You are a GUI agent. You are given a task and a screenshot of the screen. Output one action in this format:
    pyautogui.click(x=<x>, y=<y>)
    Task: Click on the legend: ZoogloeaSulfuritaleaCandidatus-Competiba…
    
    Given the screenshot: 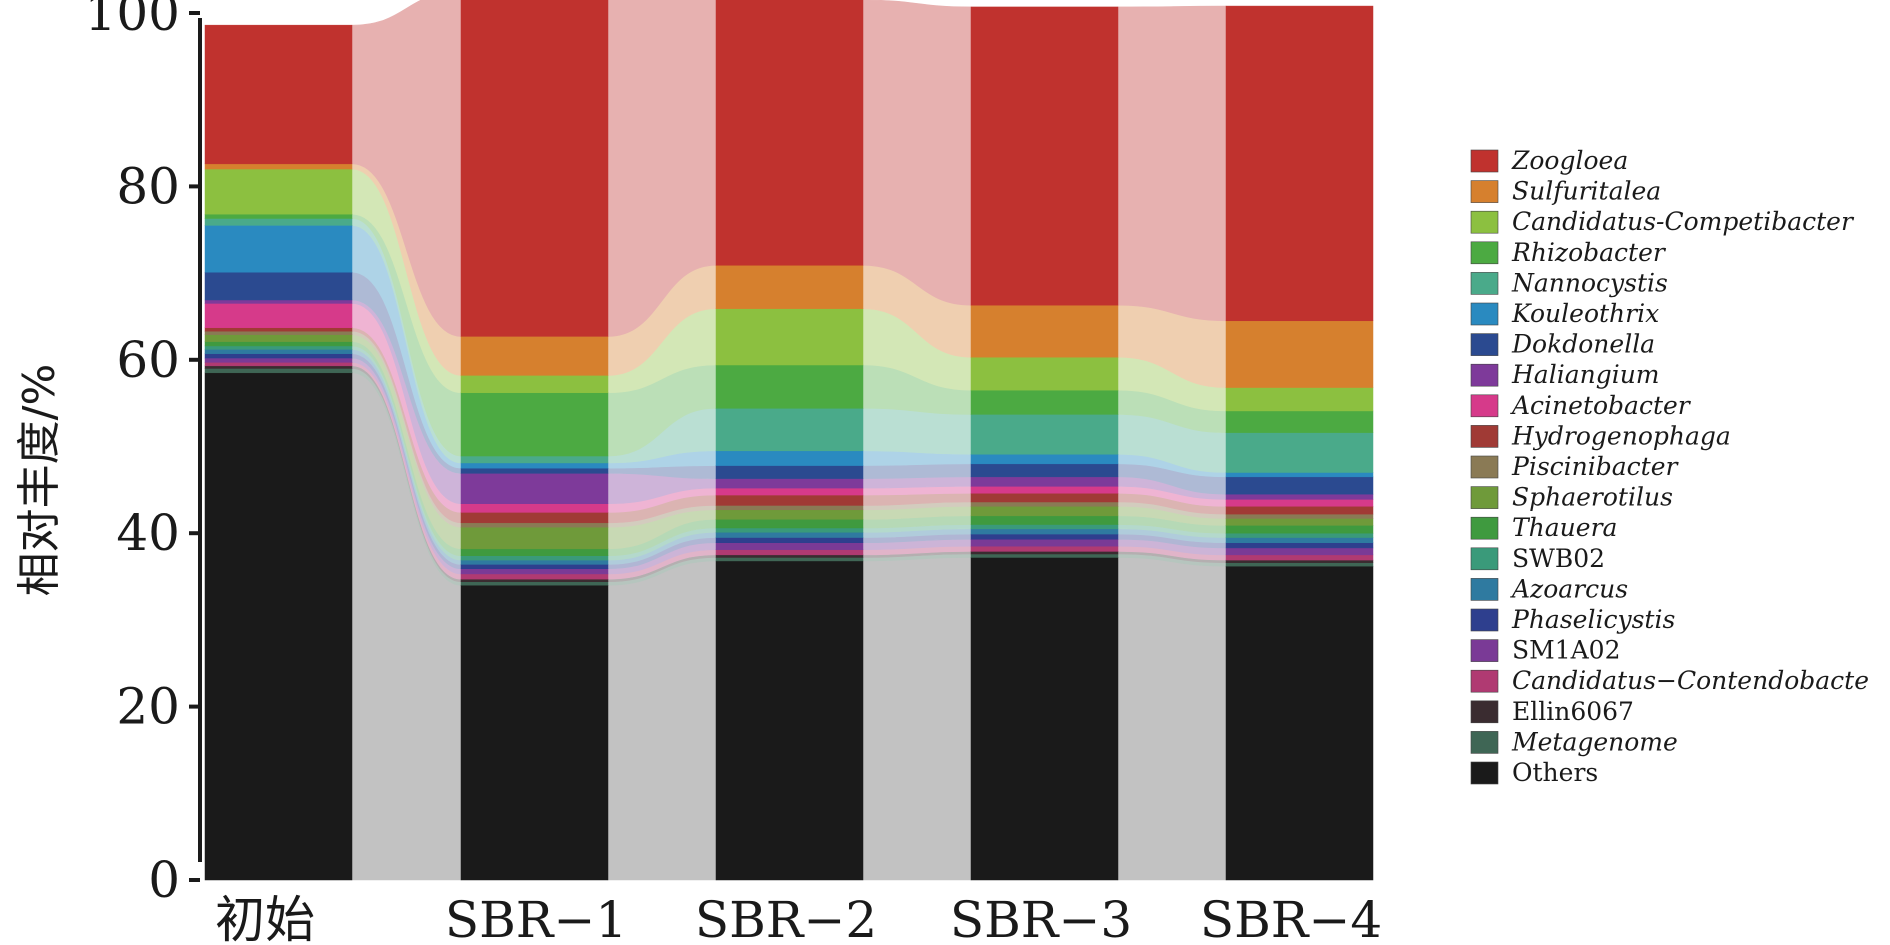 What is the action you would take?
    pyautogui.click(x=1669, y=466)
    